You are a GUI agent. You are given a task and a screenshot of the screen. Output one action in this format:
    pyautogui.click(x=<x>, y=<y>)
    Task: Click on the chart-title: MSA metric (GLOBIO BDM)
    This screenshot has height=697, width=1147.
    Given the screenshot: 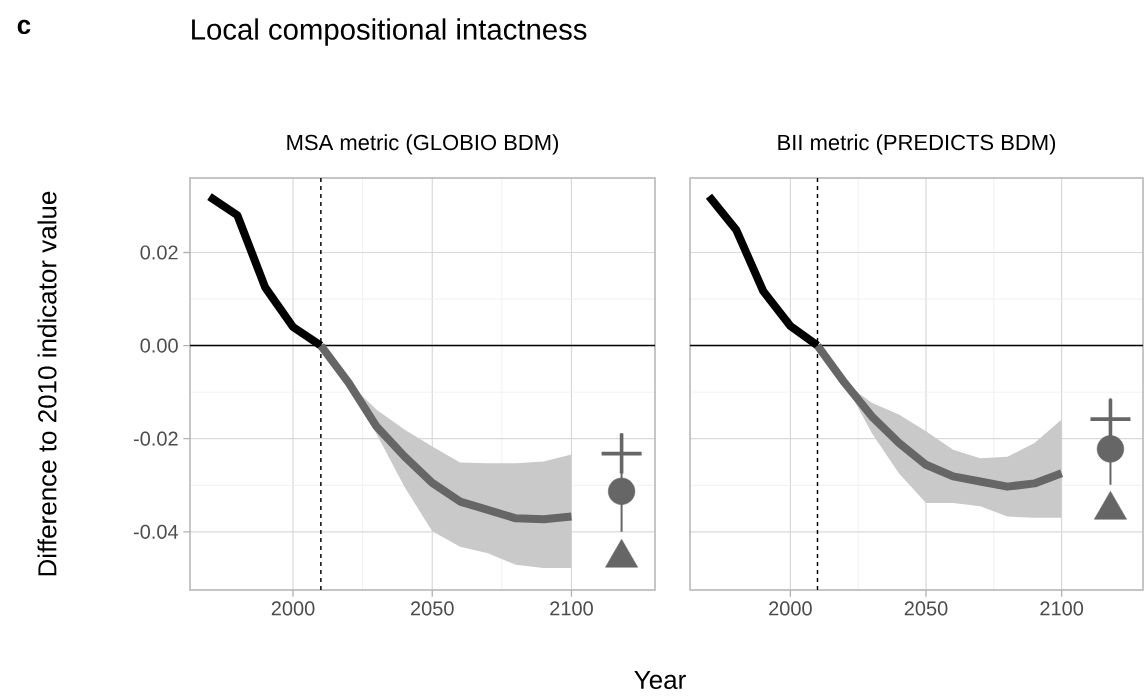 What is the action you would take?
    pyautogui.click(x=423, y=144)
    